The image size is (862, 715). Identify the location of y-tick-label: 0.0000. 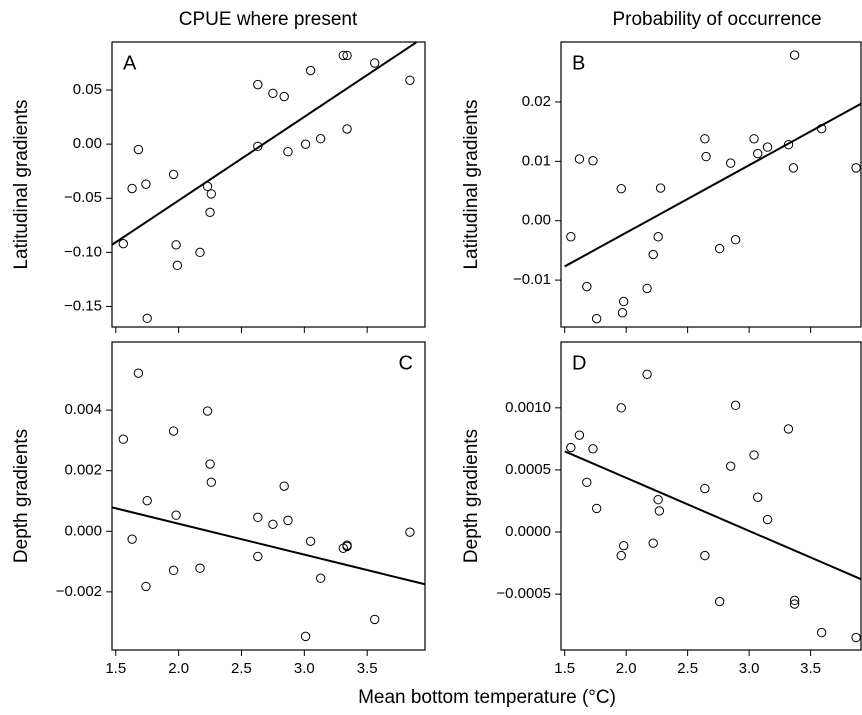
(528, 531).